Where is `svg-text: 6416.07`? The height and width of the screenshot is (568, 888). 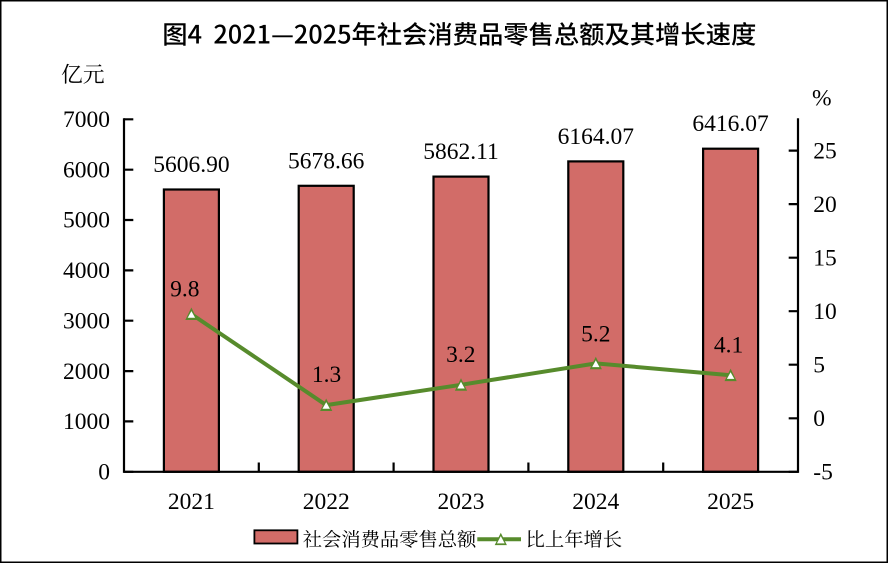 svg-text: 6416.07 is located at coordinates (730, 124).